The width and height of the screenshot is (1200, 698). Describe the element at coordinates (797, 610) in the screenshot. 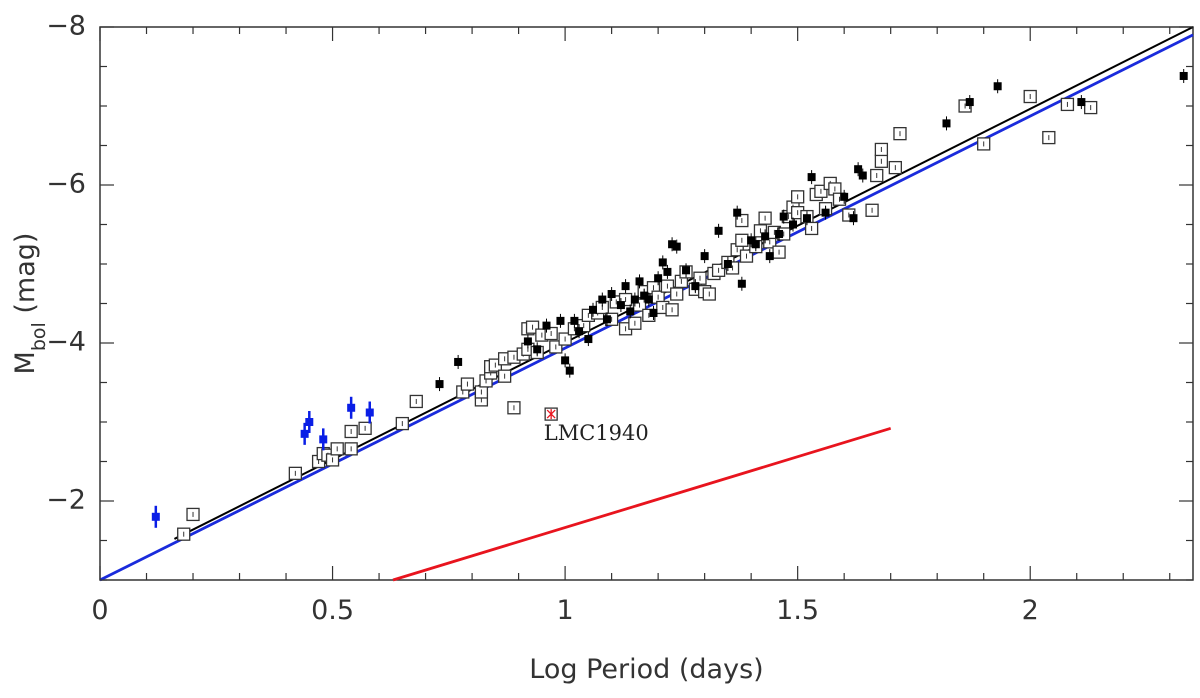

I see `x-tick-label: 1.5` at that location.